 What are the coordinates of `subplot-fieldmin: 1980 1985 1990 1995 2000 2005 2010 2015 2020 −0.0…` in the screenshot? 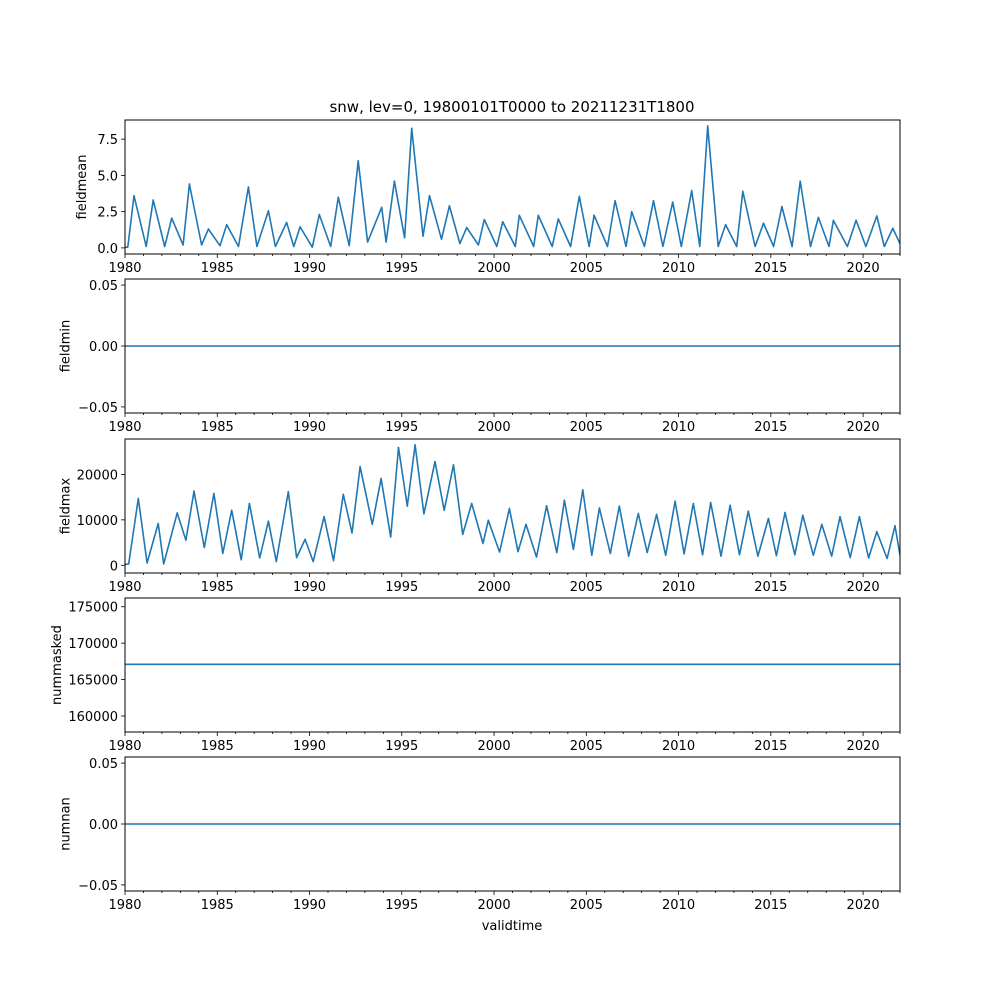 It's located at (480, 356).